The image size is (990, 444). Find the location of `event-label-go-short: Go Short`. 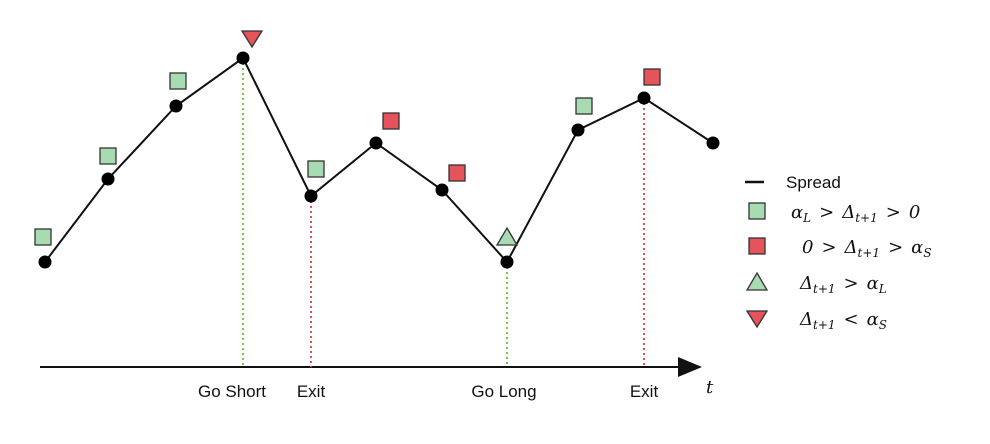

event-label-go-short: Go Short is located at coordinates (232, 391).